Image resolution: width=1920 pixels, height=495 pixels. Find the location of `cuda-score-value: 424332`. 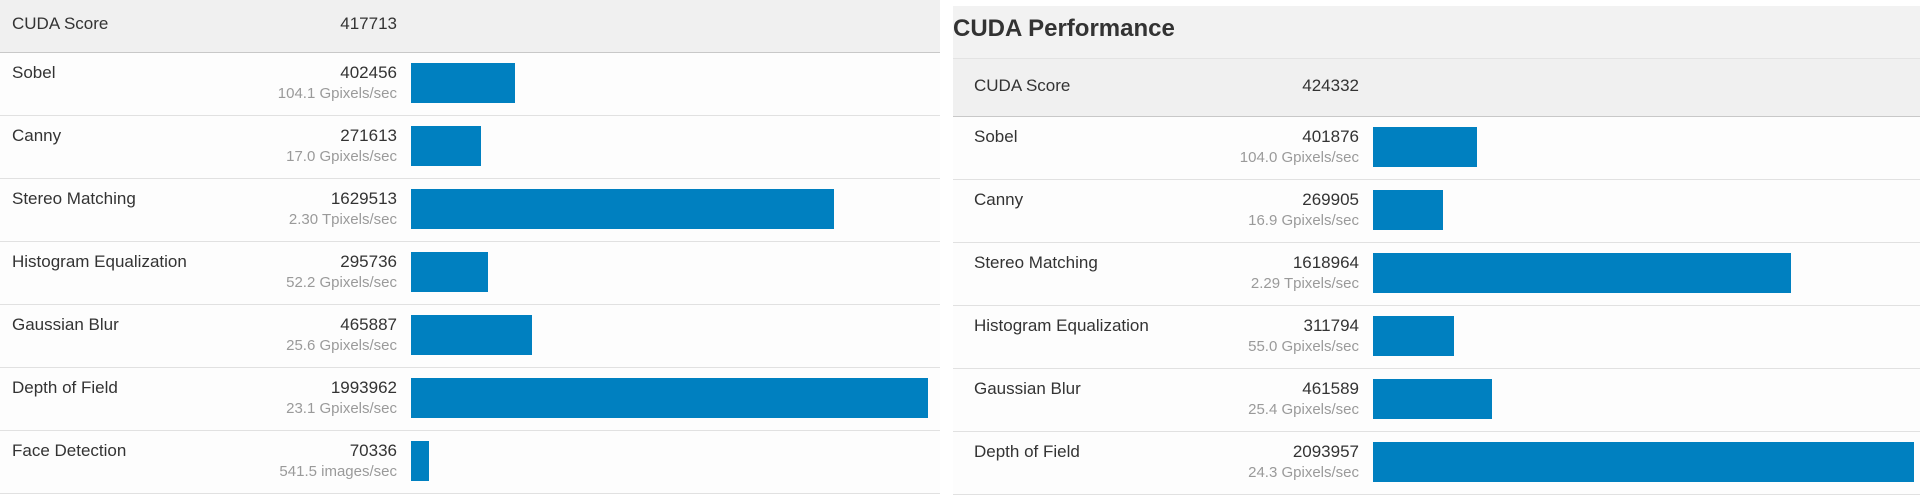

cuda-score-value: 424332 is located at coordinates (1330, 85).